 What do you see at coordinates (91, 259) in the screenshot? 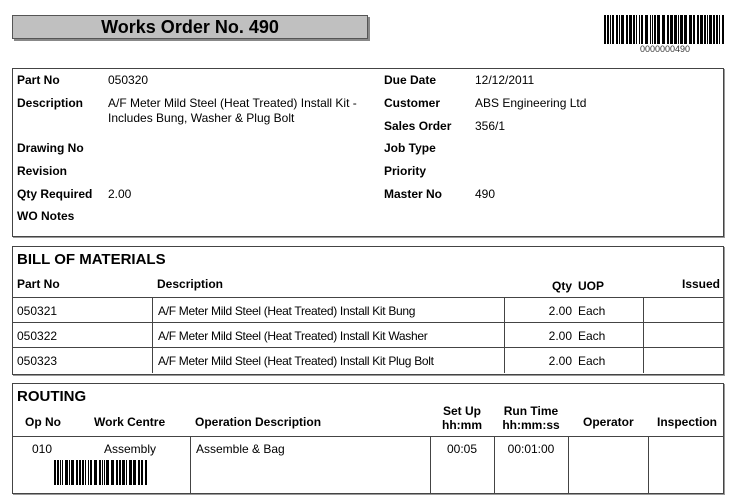
I see `bom-title: BILL OF MATERIALS` at bounding box center [91, 259].